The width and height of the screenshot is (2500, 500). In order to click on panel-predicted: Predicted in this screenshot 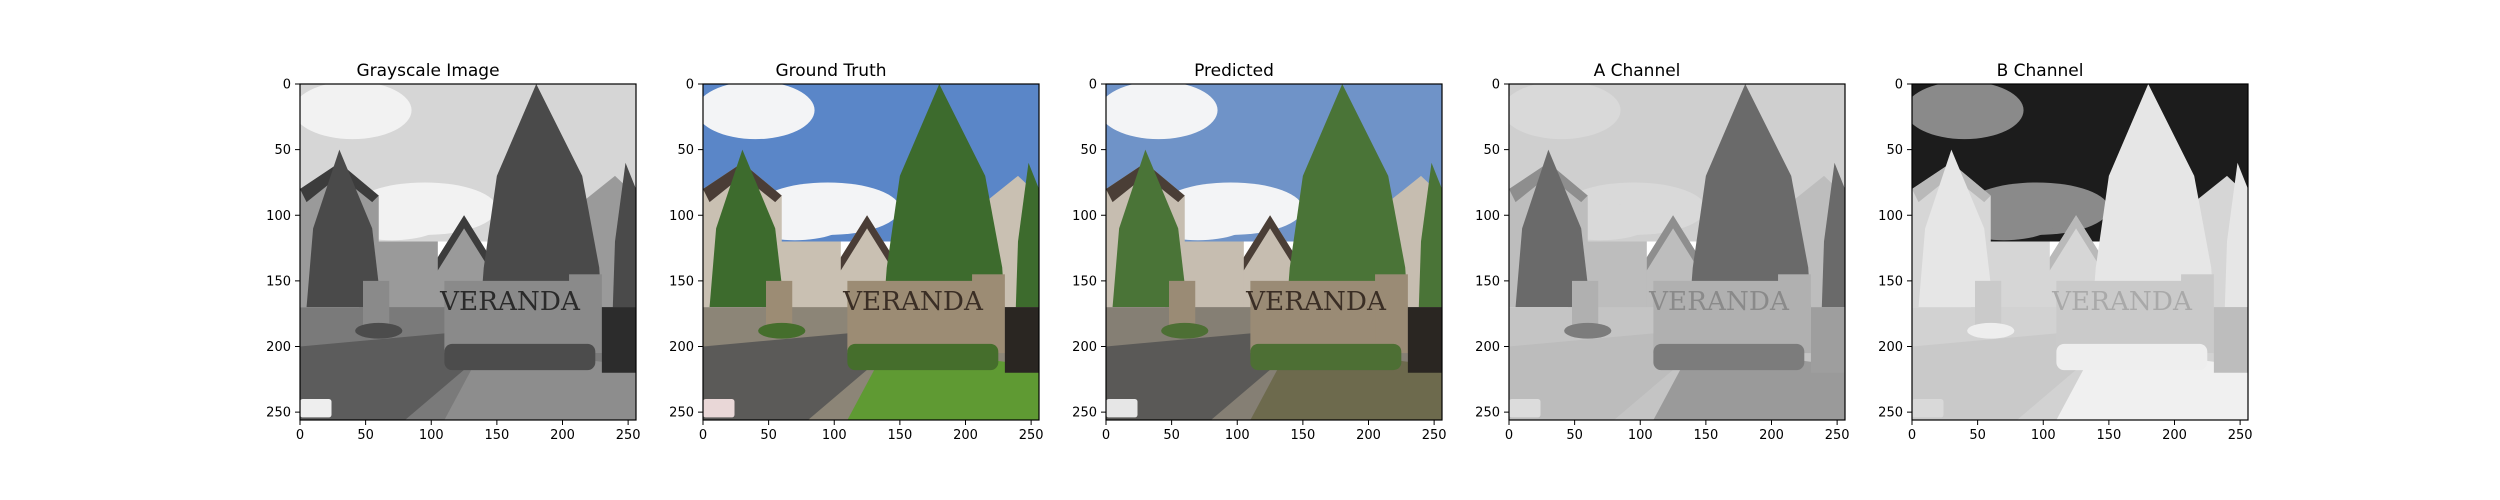, I will do `click(1259, 252)`.